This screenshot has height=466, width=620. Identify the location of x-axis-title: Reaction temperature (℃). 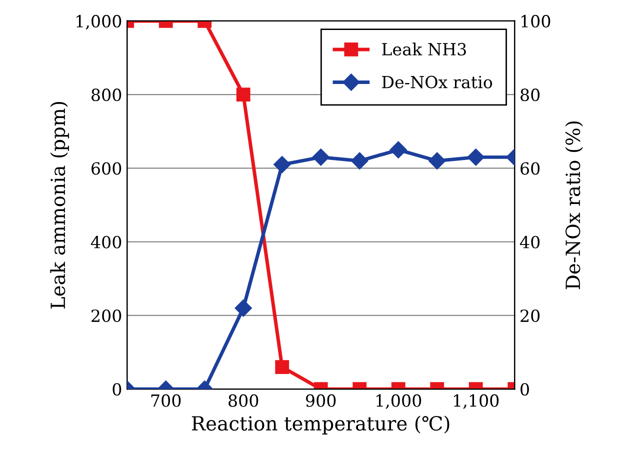
(321, 425).